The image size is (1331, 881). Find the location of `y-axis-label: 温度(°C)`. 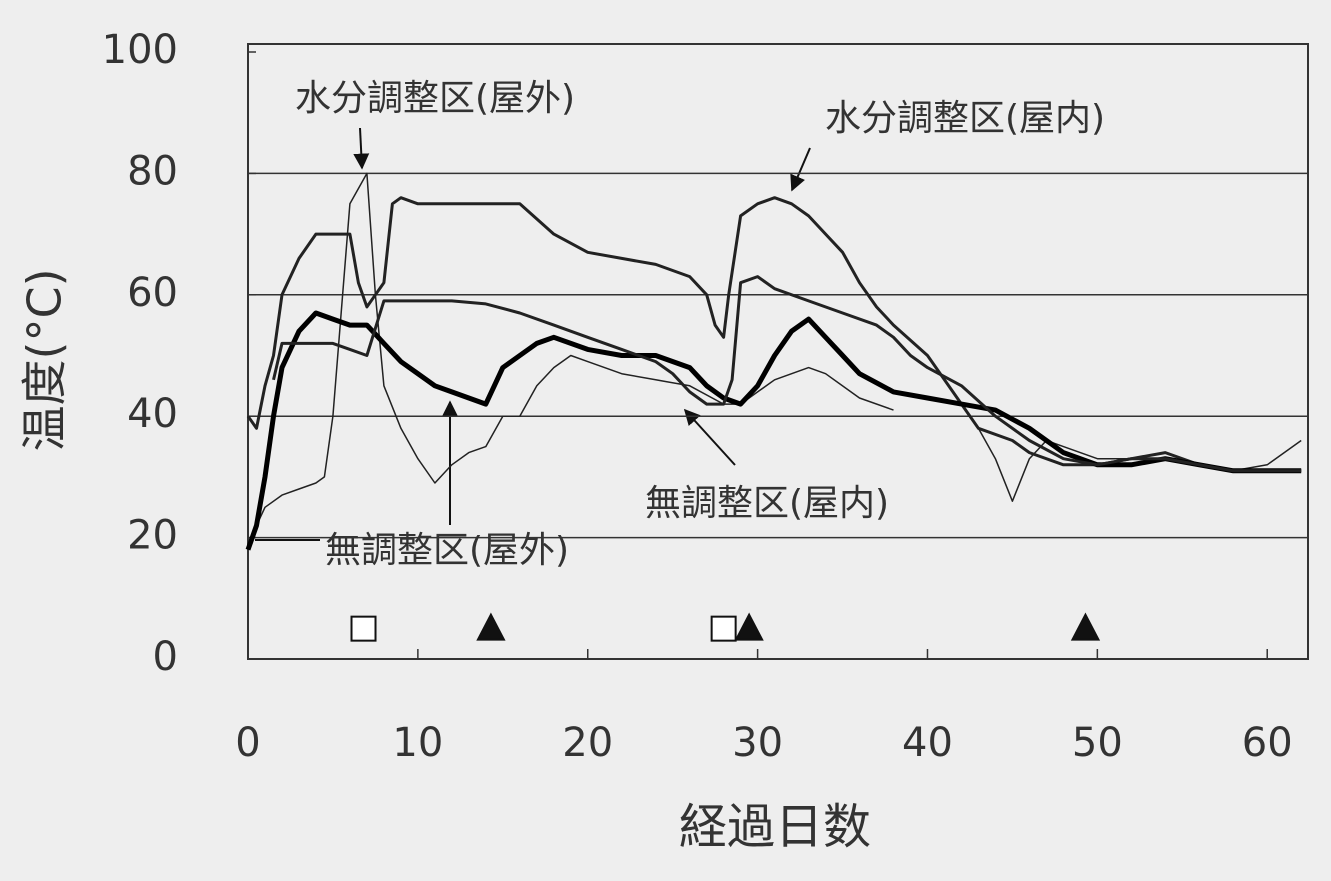

y-axis-label: 温度(°C) is located at coordinates (45, 359).